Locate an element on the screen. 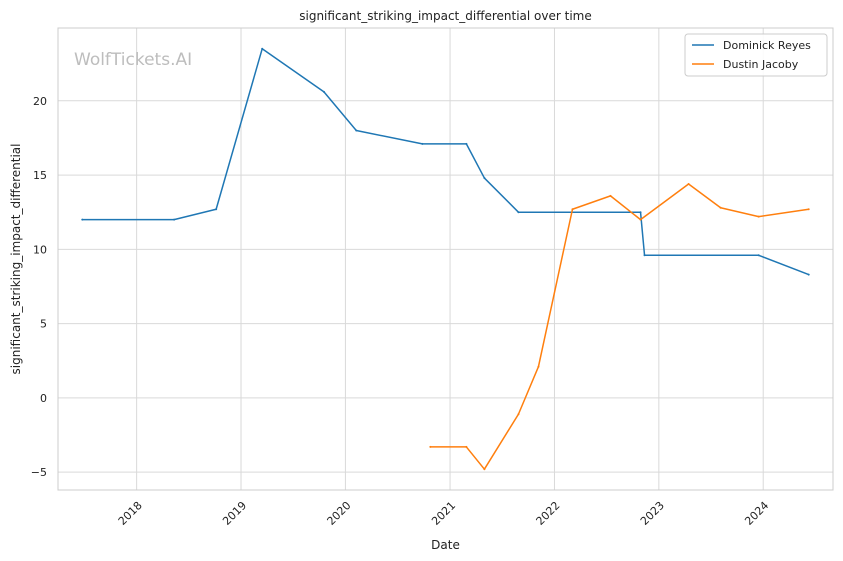 The image size is (843, 561). legend: Dominick Reyes Dustin Jacoby is located at coordinates (756, 55).